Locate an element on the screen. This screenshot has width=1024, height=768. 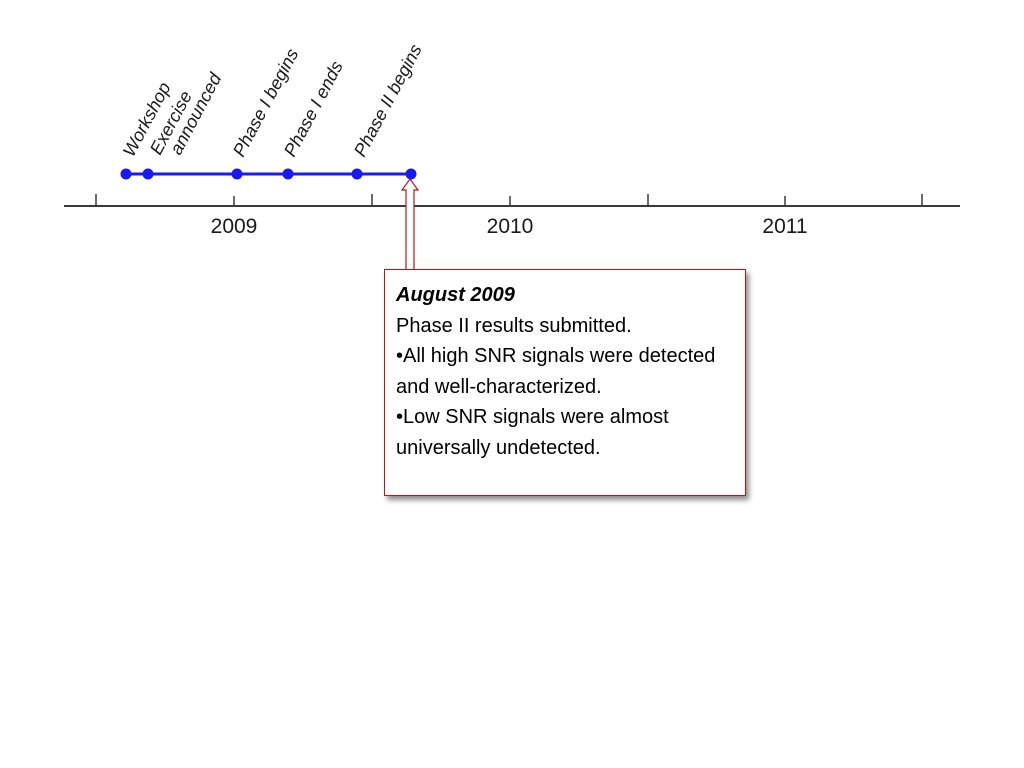
event-dots is located at coordinates (268, 174).